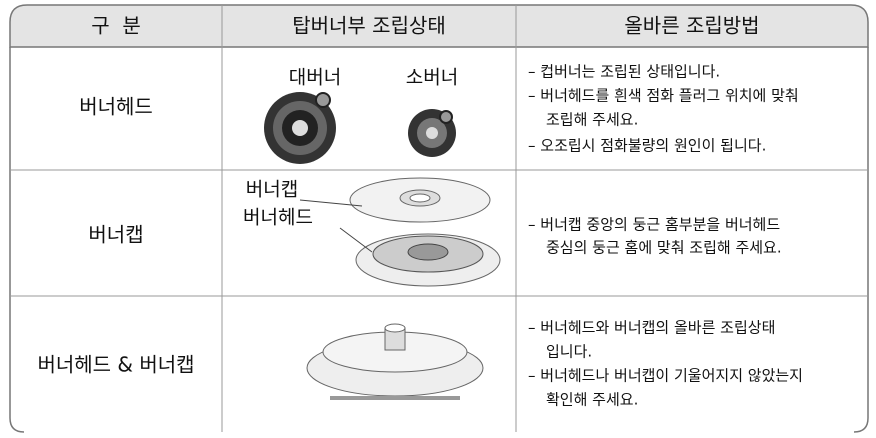  What do you see at coordinates (654, 225) in the screenshot?
I see `instruction-line: – 버너캡 중앙의 둥근 홈부분을 버너헤드` at bounding box center [654, 225].